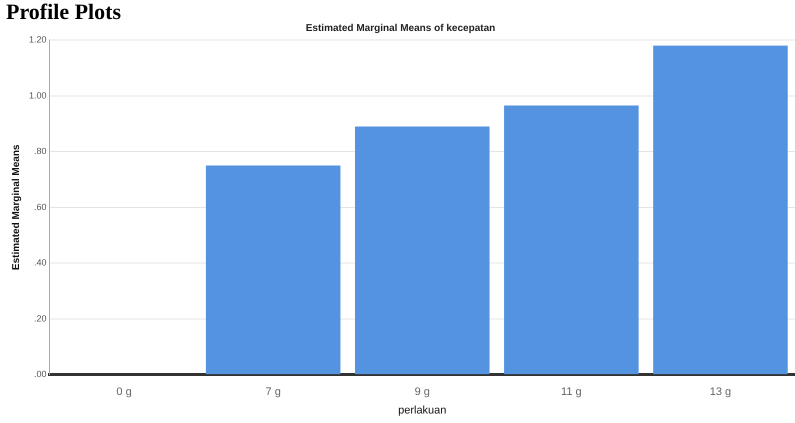  I want to click on x-tick-label: 11 g, so click(571, 392).